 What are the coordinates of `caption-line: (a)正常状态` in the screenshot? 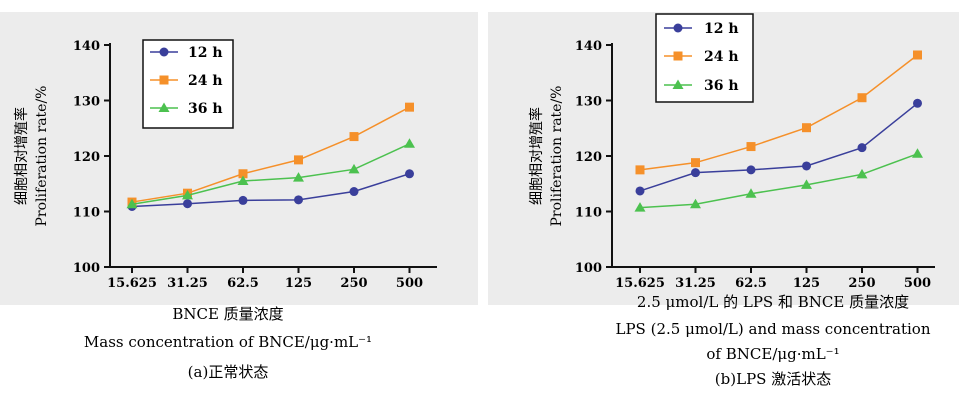 It's located at (228, 372).